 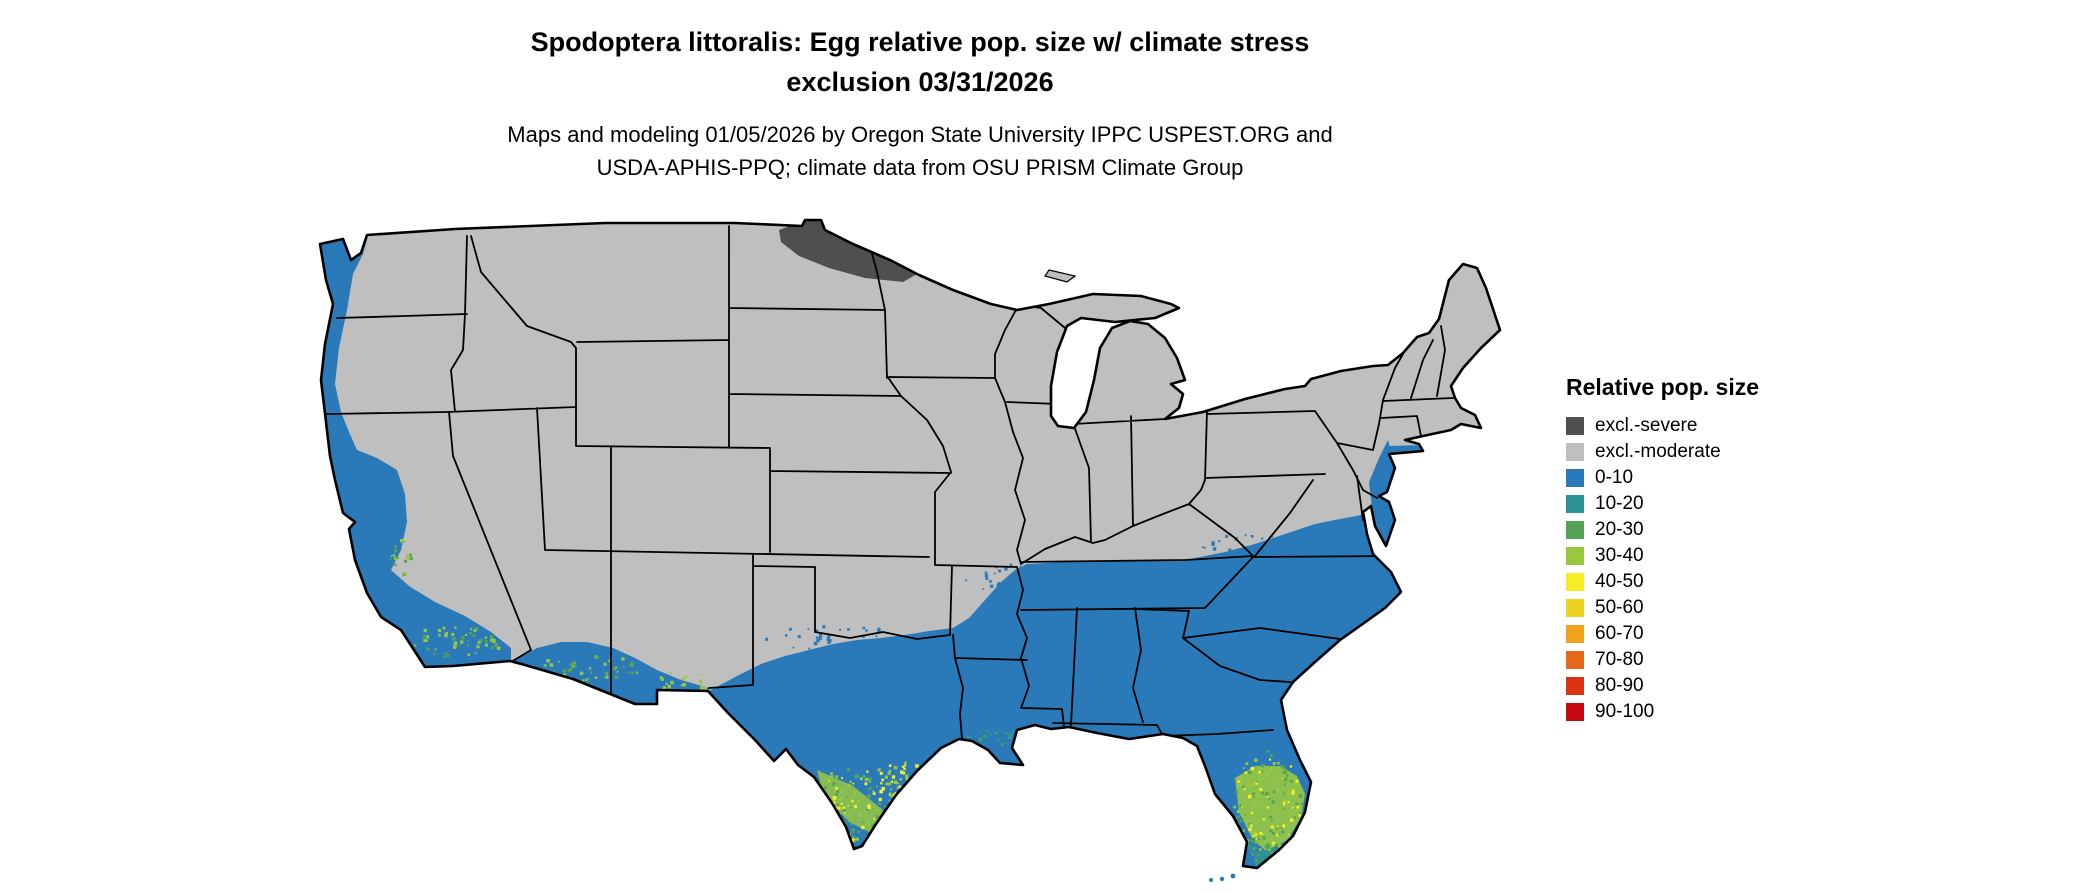 What do you see at coordinates (1721, 582) in the screenshot?
I see `legend-item-40-50: 40-50` at bounding box center [1721, 582].